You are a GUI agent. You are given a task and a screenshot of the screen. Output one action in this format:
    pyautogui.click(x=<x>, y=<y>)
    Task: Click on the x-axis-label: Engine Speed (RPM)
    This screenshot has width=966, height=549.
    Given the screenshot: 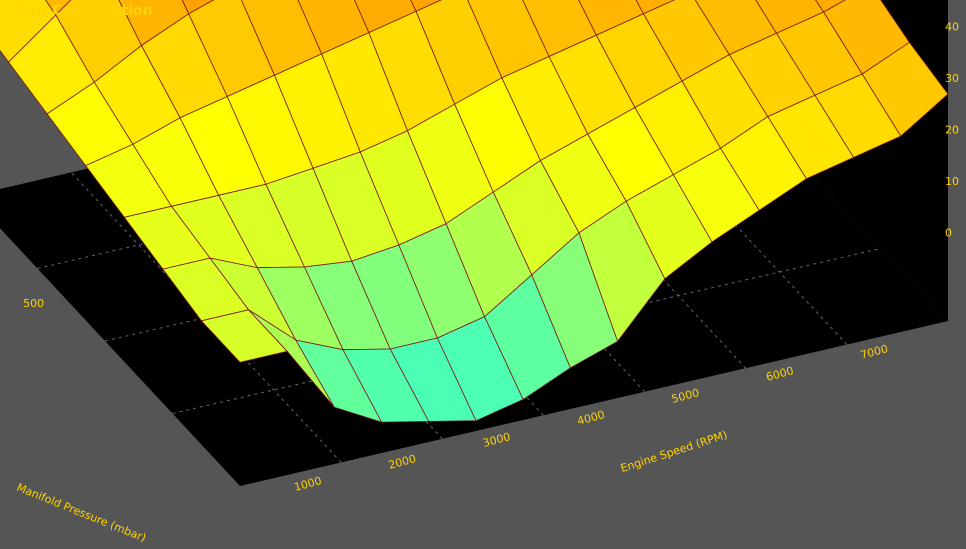 What is the action you would take?
    pyautogui.click(x=674, y=451)
    